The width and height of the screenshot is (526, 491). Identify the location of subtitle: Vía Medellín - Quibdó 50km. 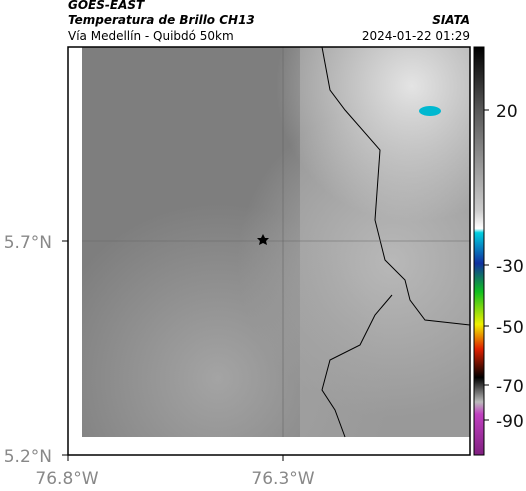
(151, 36).